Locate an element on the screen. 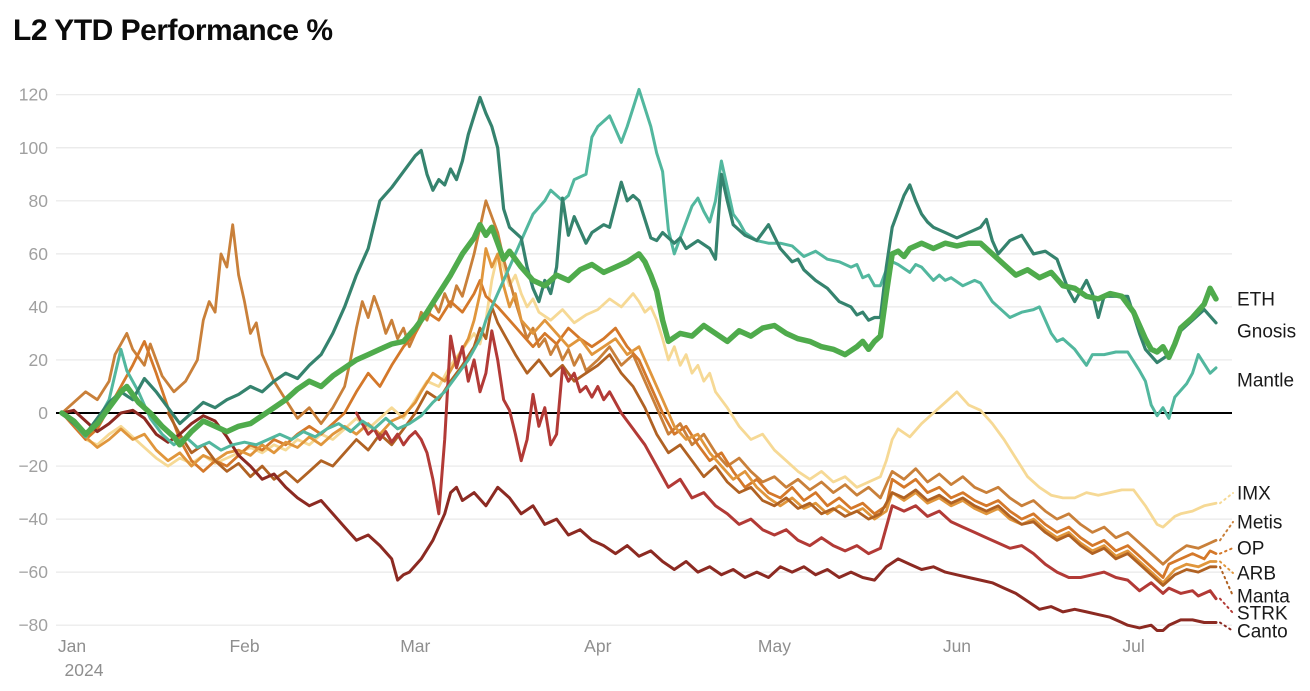 This screenshot has height=691, width=1310. series-label-mantle: Mantle is located at coordinates (1265, 381).